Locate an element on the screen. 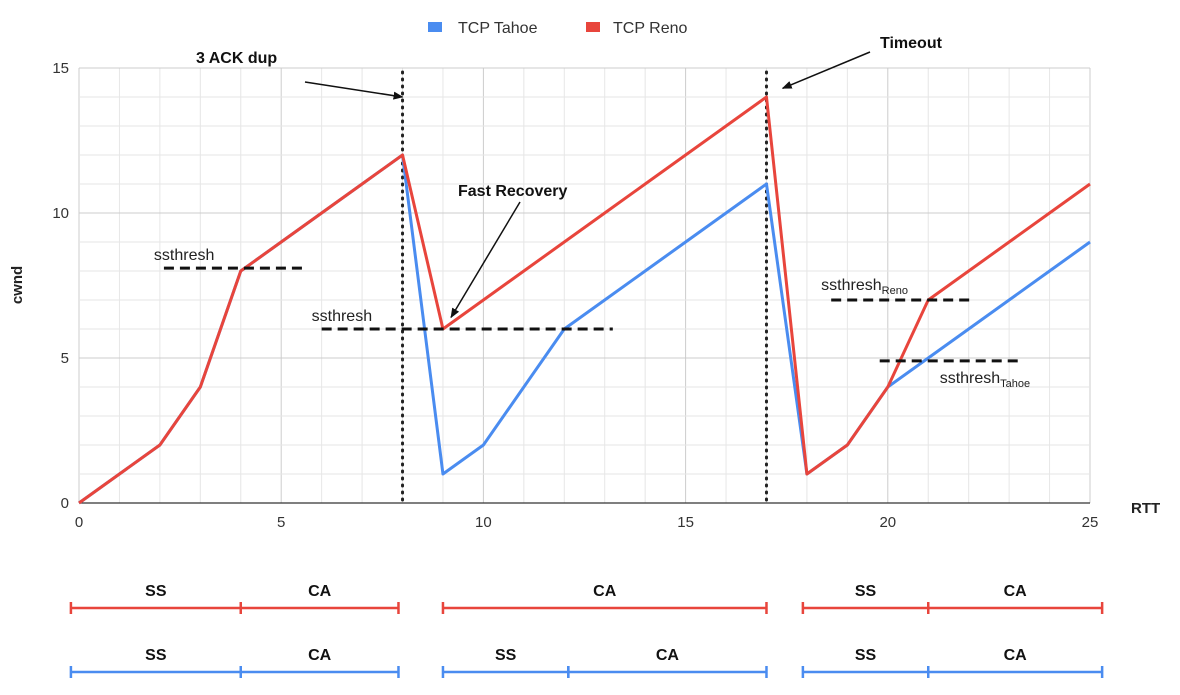  x-axis-label: RTT is located at coordinates (1145, 508).